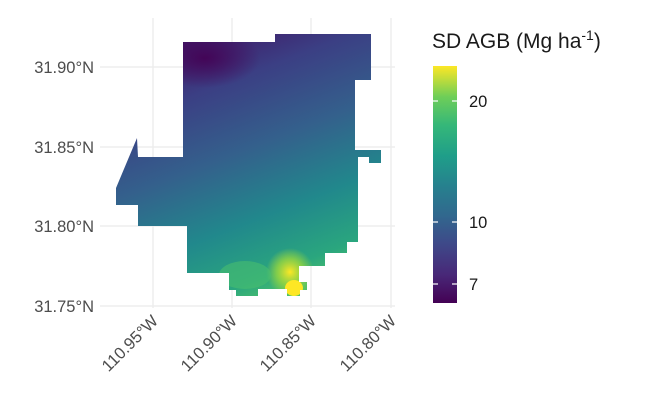  What do you see at coordinates (64, 187) in the screenshot?
I see `latitude-axis: 31.90°N 31.85°N 31.80°N 31.75°N` at bounding box center [64, 187].